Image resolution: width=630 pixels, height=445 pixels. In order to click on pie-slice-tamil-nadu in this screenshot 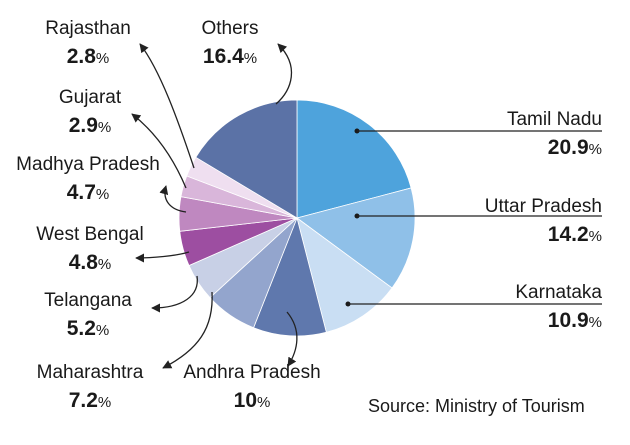, I will do `click(354, 159)`.